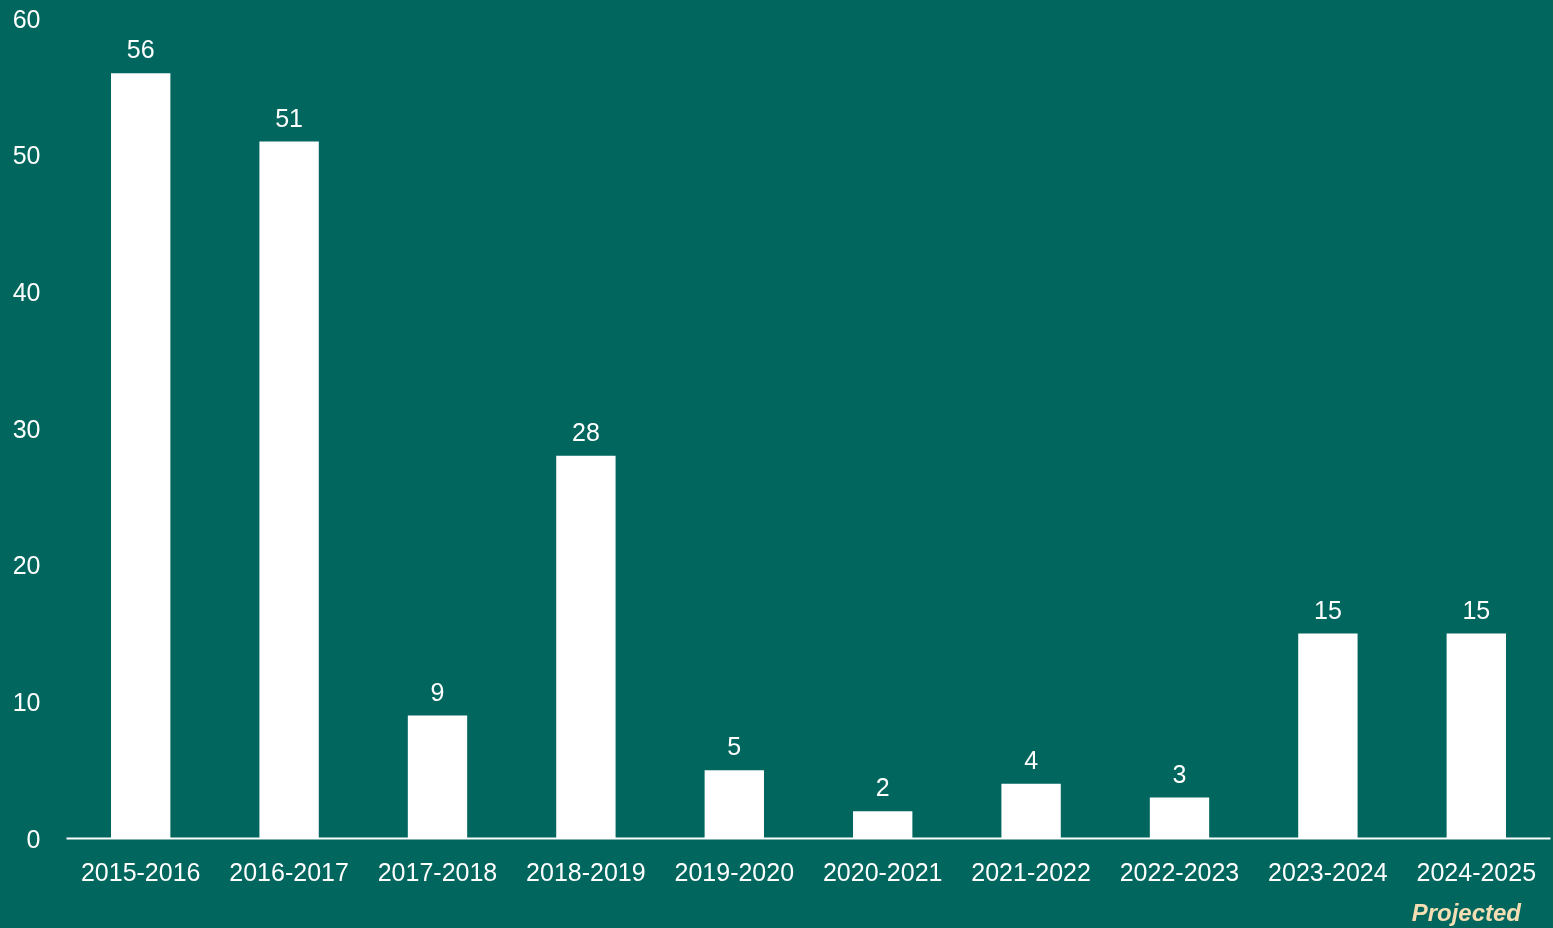 This screenshot has width=1553, height=928. I want to click on y-tick-label: 50, so click(26, 155).